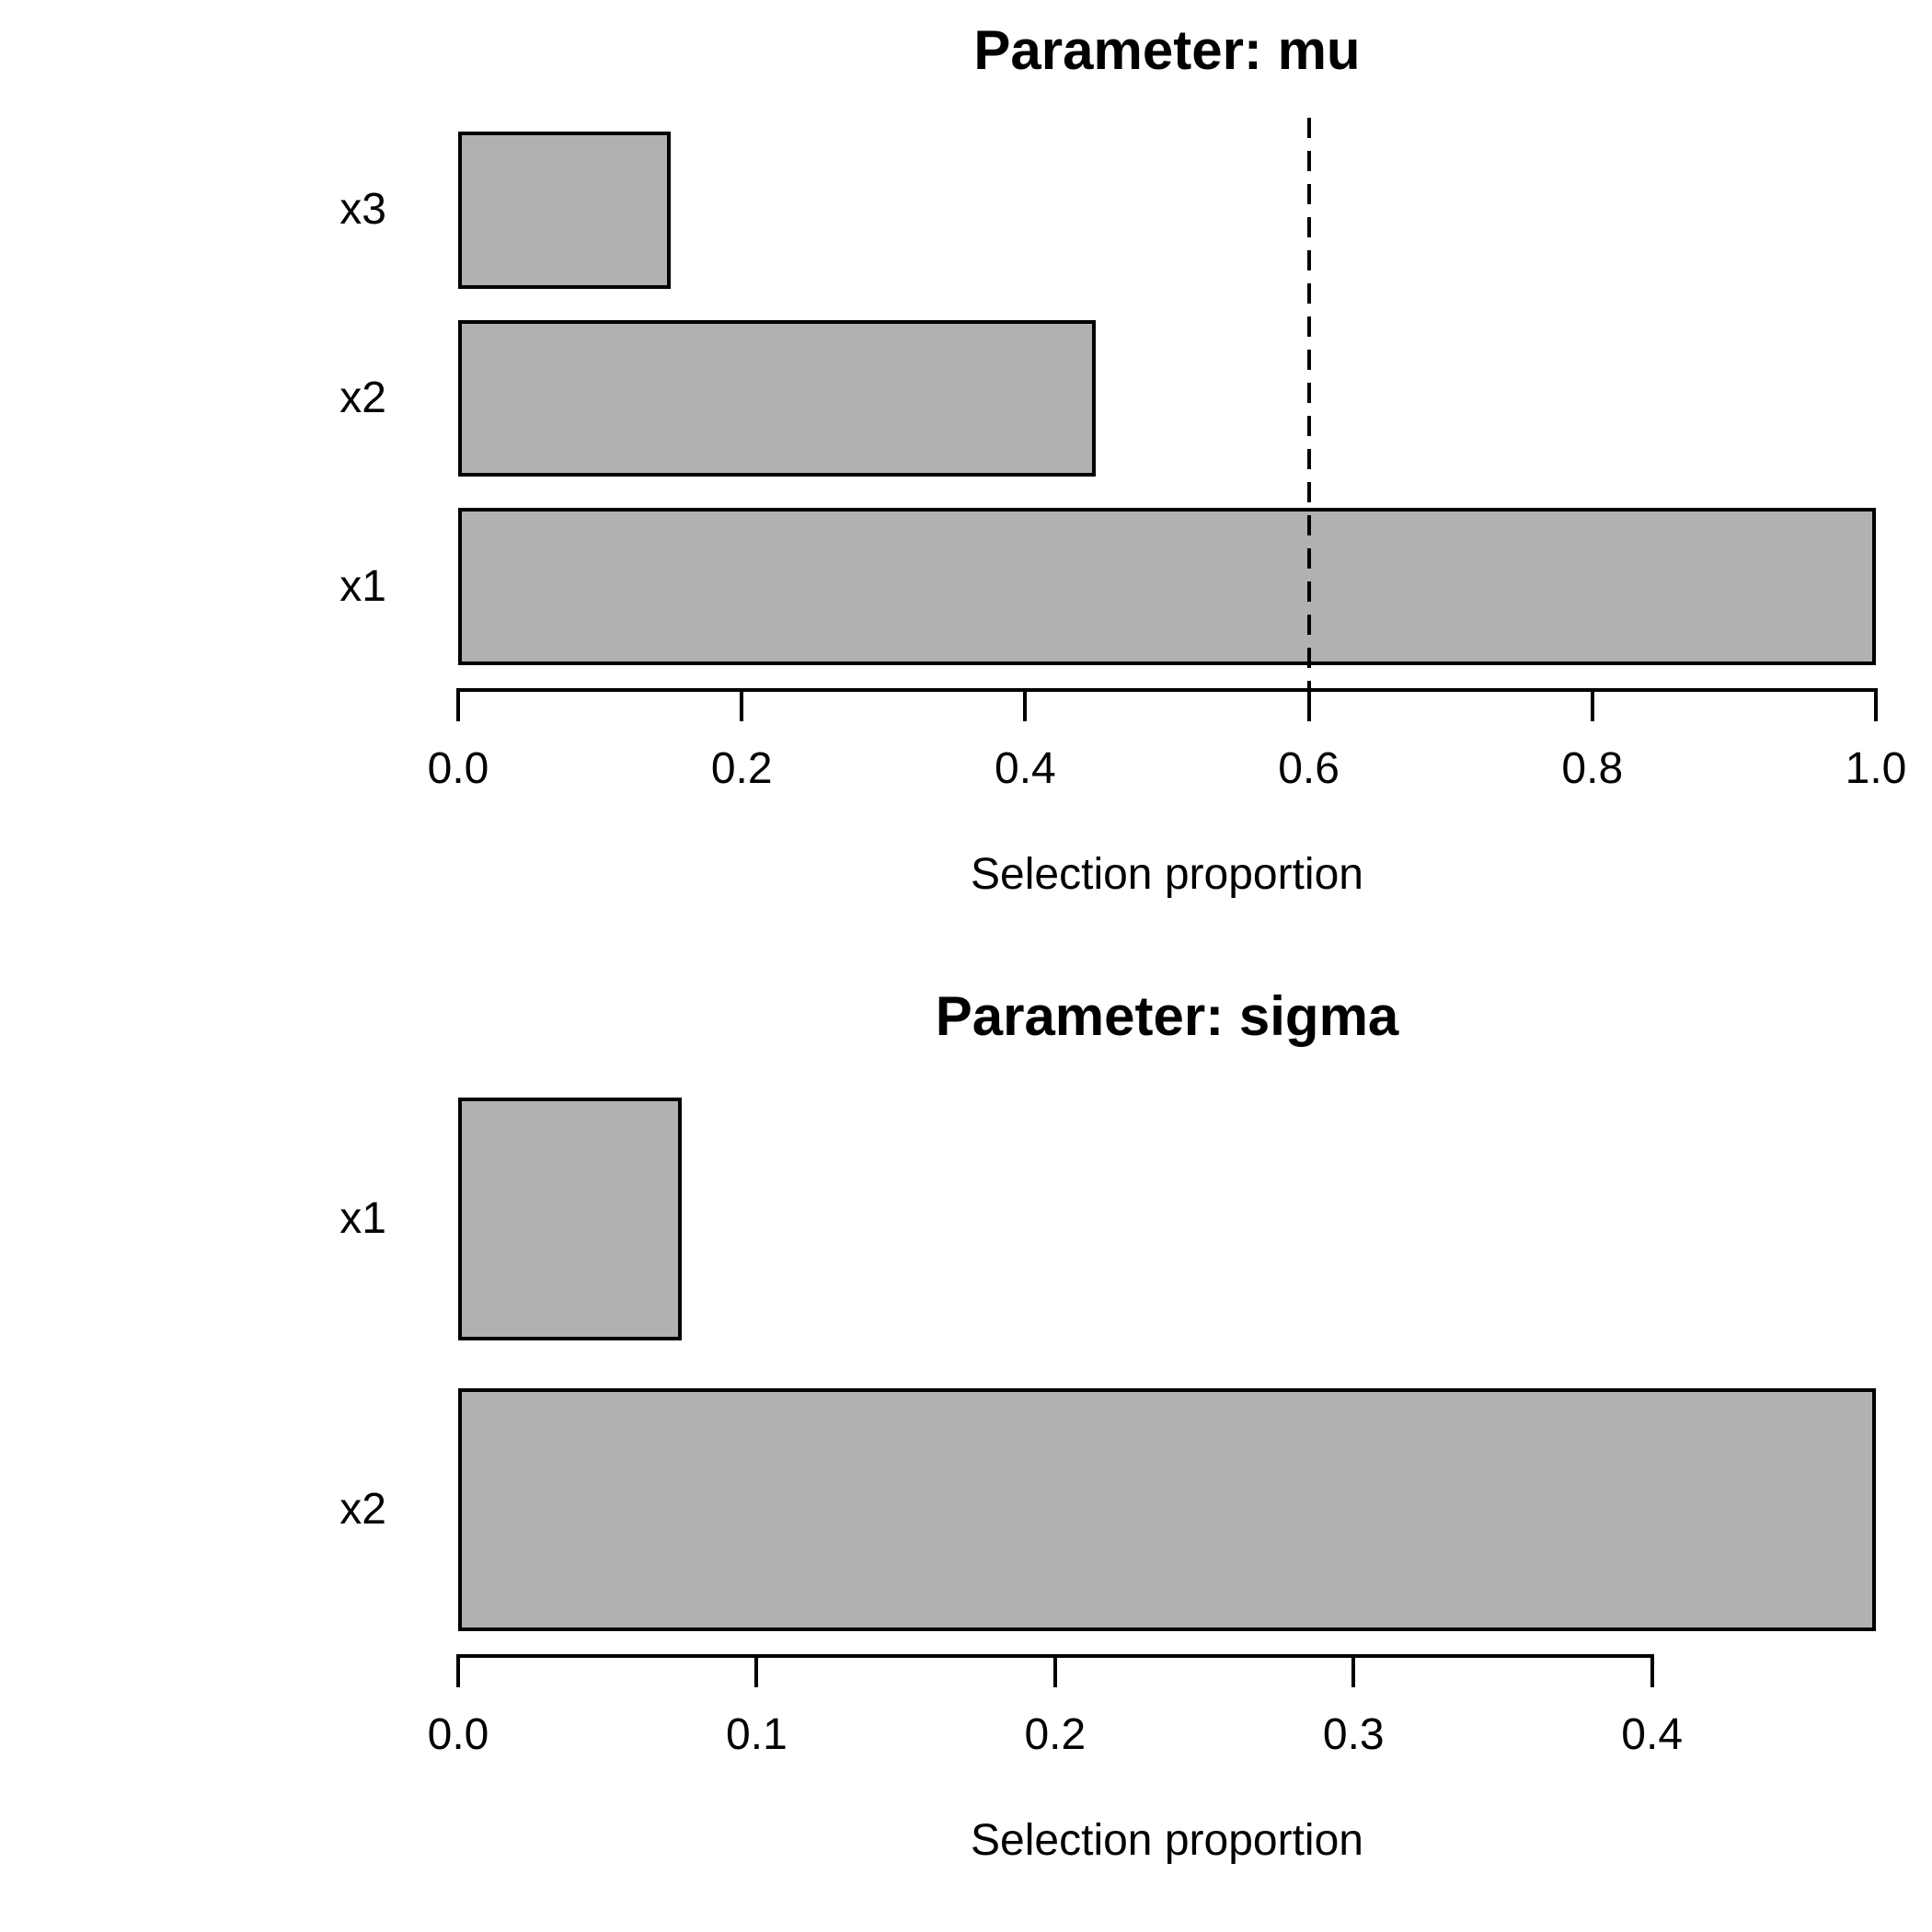 This screenshot has height=1932, width=1932. I want to click on reference-line-dashed, so click(1308, 403).